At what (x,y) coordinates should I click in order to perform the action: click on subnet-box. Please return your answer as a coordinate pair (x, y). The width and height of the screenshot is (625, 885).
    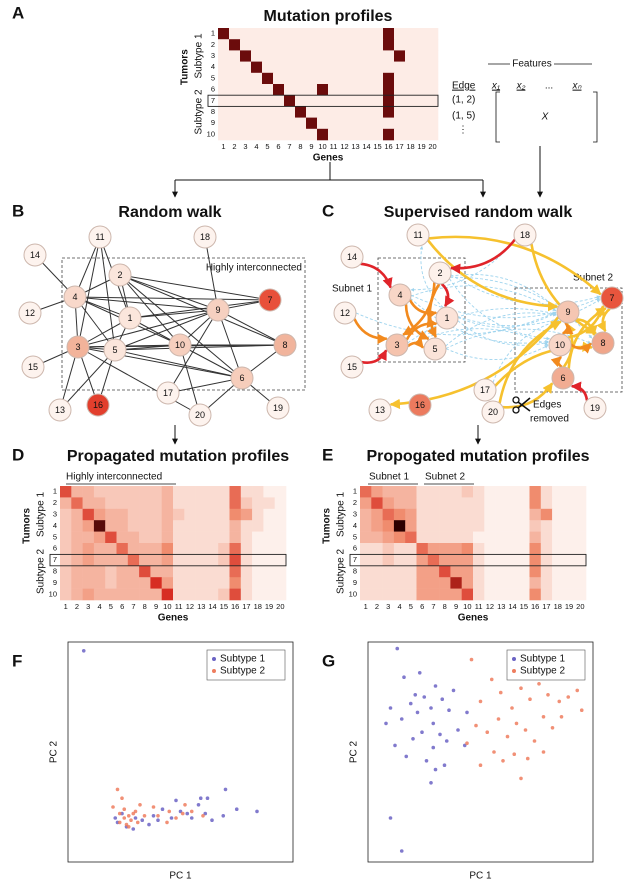
    Looking at the image, I should click on (568, 340).